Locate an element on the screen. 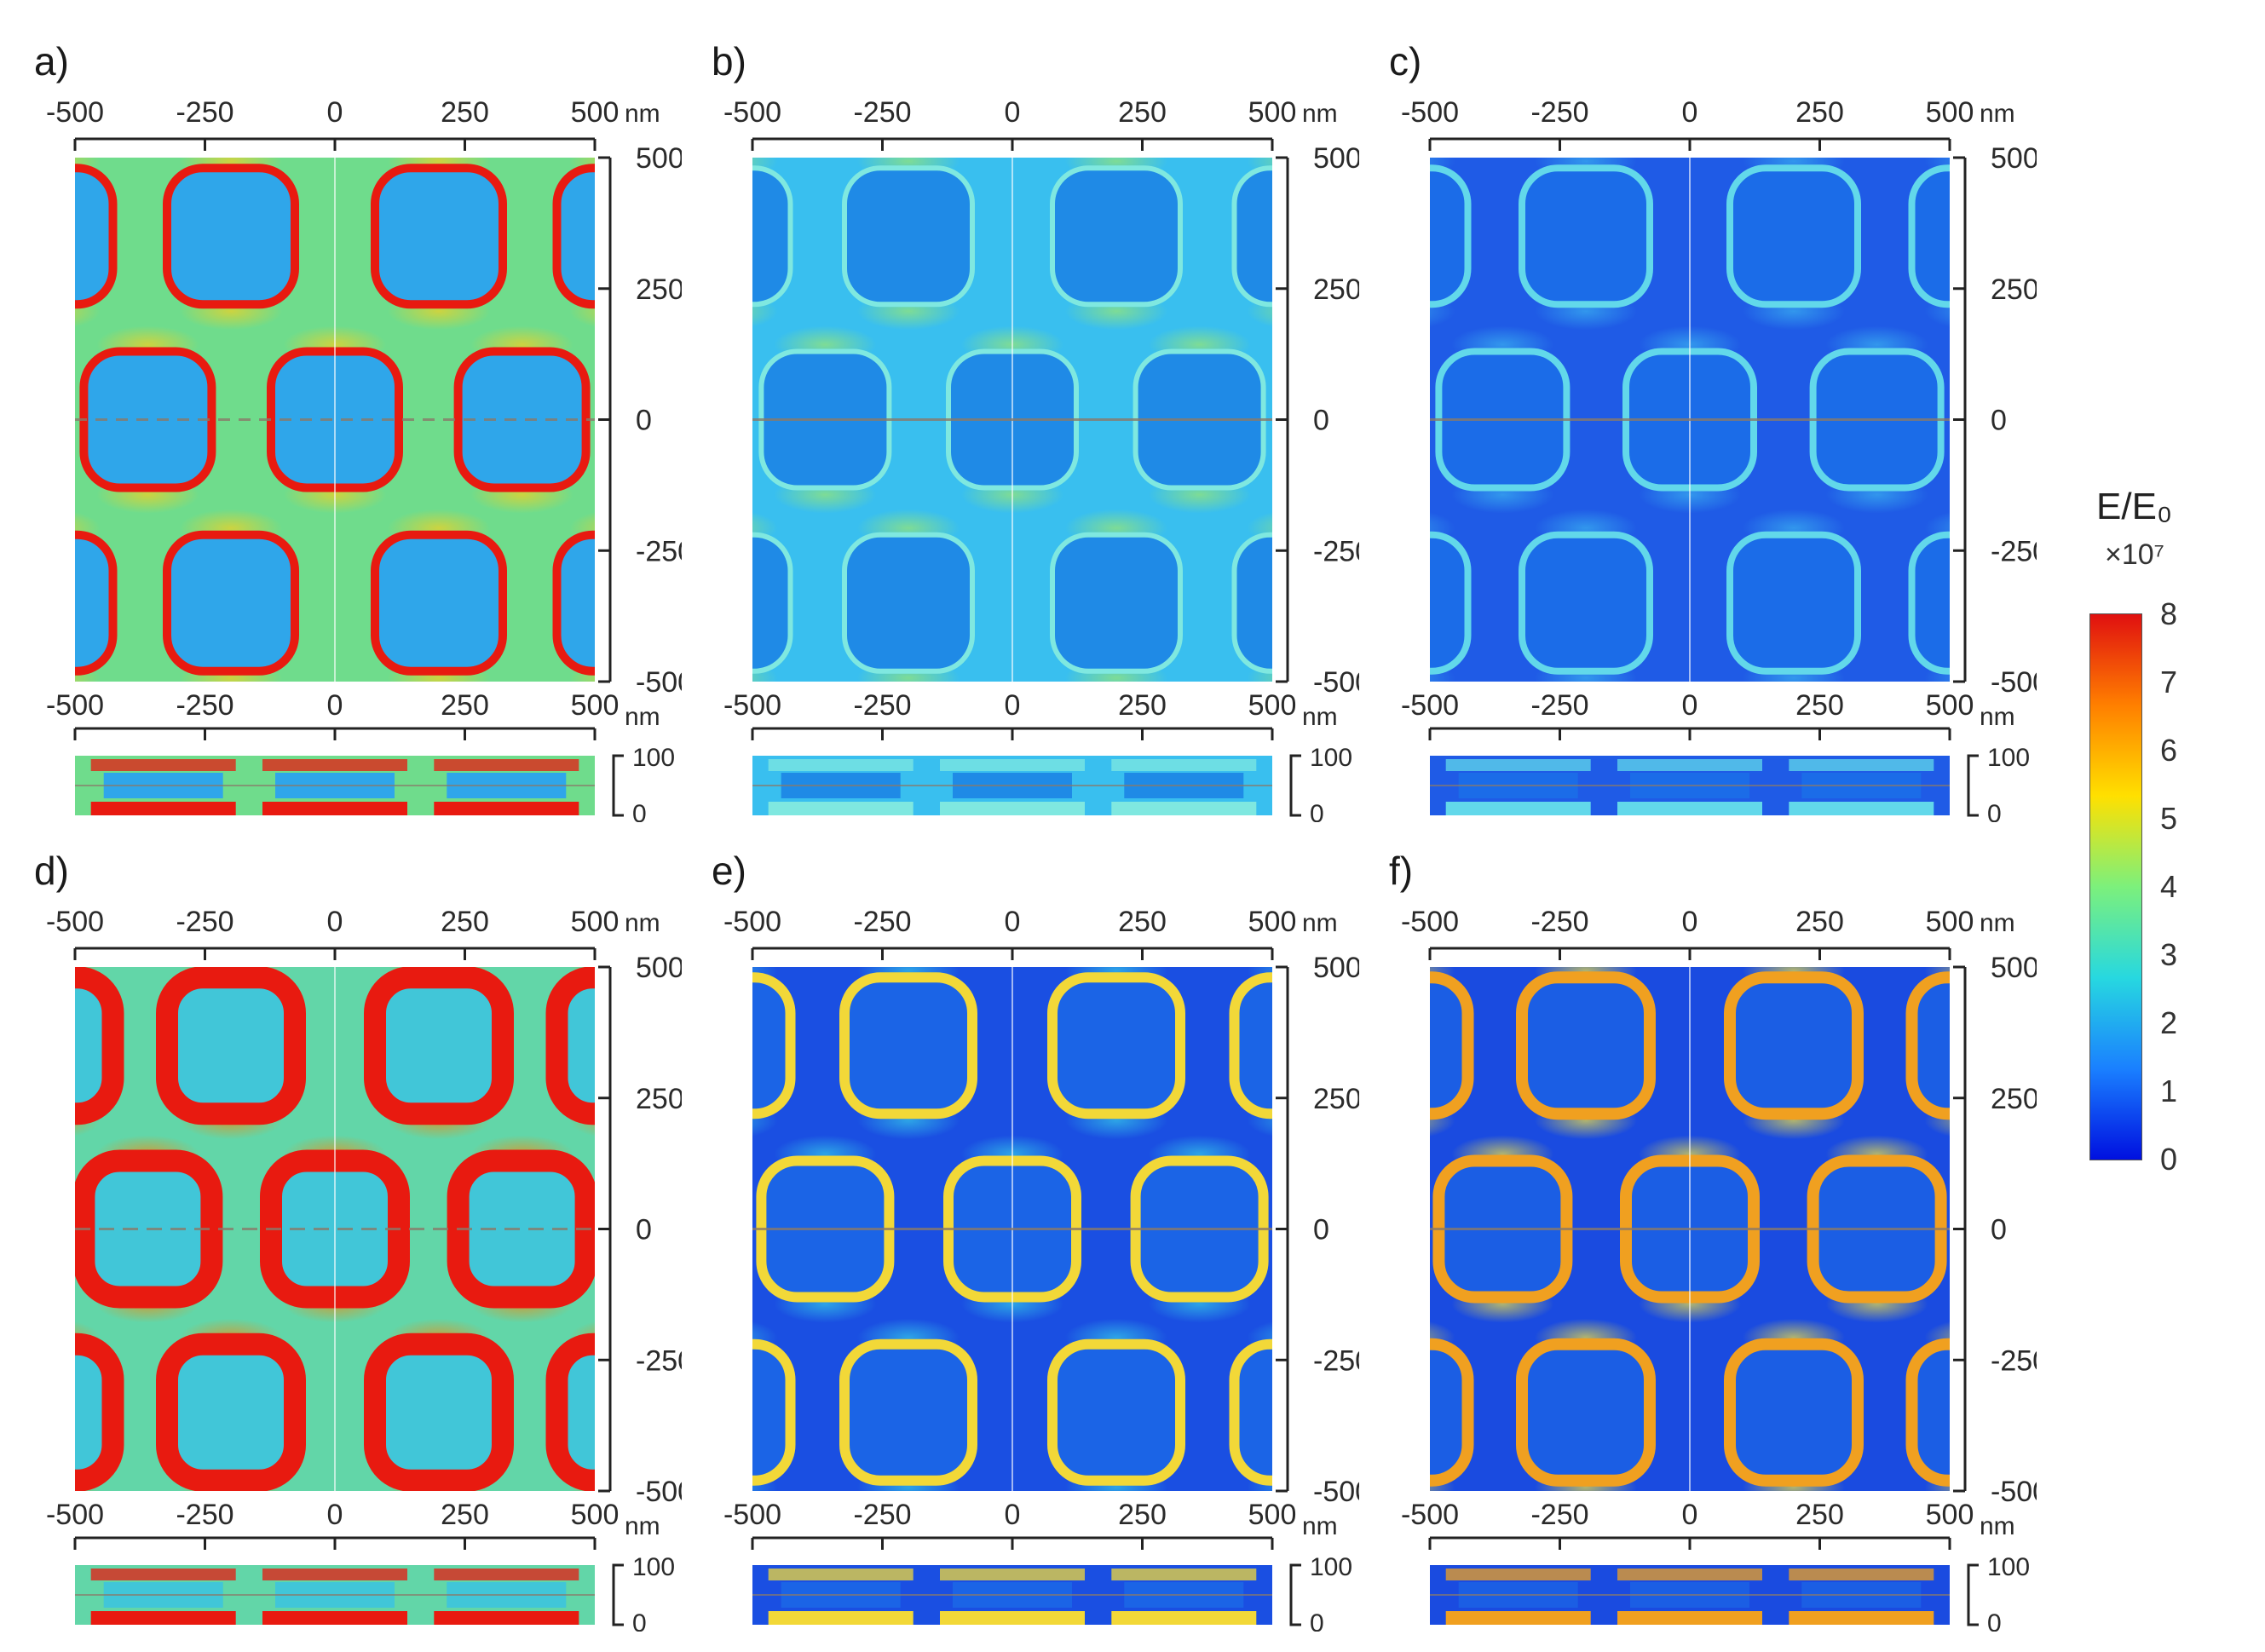 The width and height of the screenshot is (2265, 1652). colorbar-tick-label: 5 is located at coordinates (2169, 818).